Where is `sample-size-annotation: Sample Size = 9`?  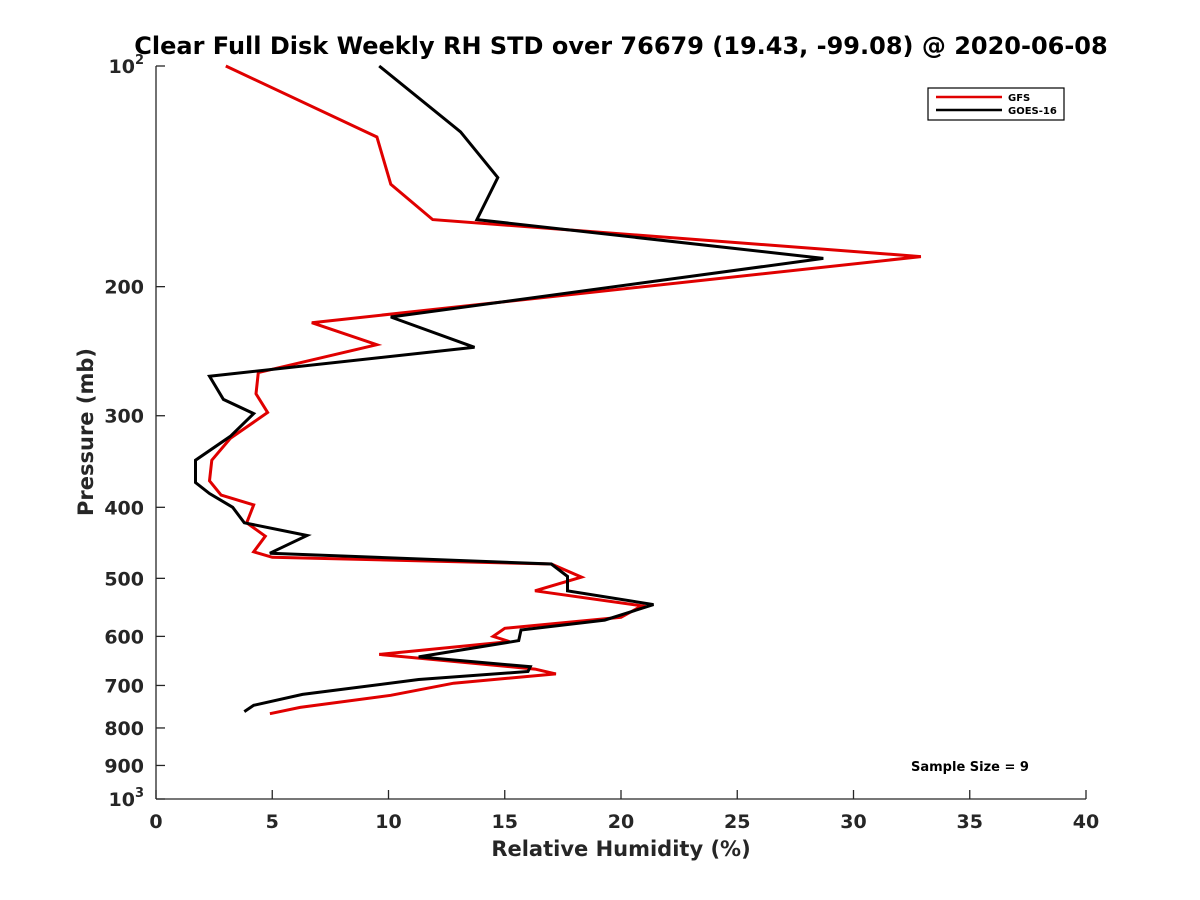
sample-size-annotation: Sample Size = 9 is located at coordinates (970, 767).